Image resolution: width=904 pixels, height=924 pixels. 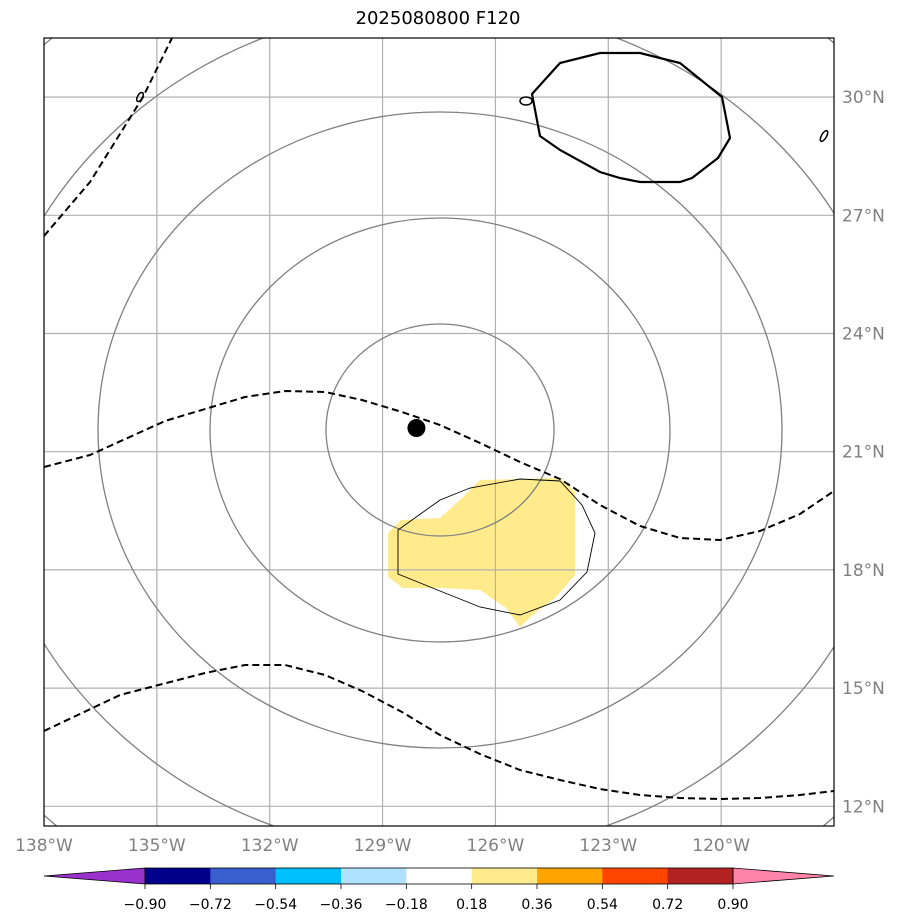 I want to click on colorbar-tick-label: −0.54, so click(x=275, y=905).